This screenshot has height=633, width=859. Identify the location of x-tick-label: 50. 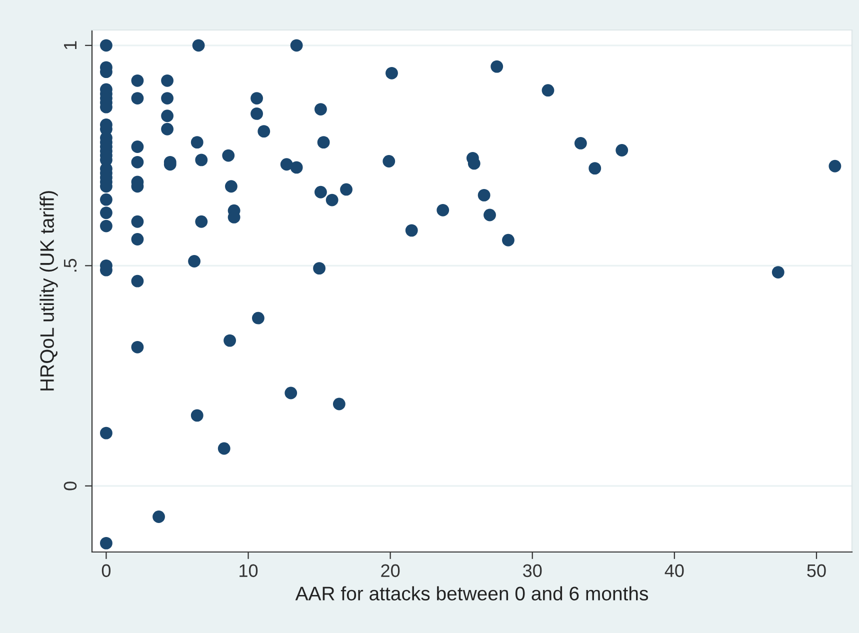
(816, 571).